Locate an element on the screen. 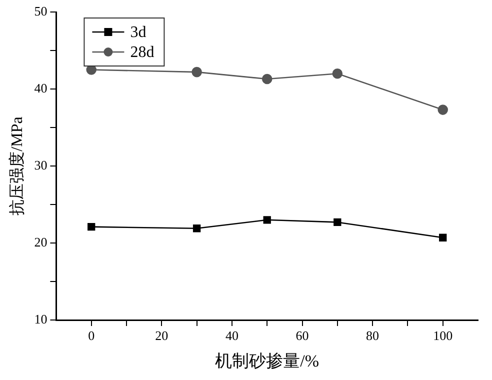 The width and height of the screenshot is (492, 380). y-tick-label: 40 is located at coordinates (41, 88).